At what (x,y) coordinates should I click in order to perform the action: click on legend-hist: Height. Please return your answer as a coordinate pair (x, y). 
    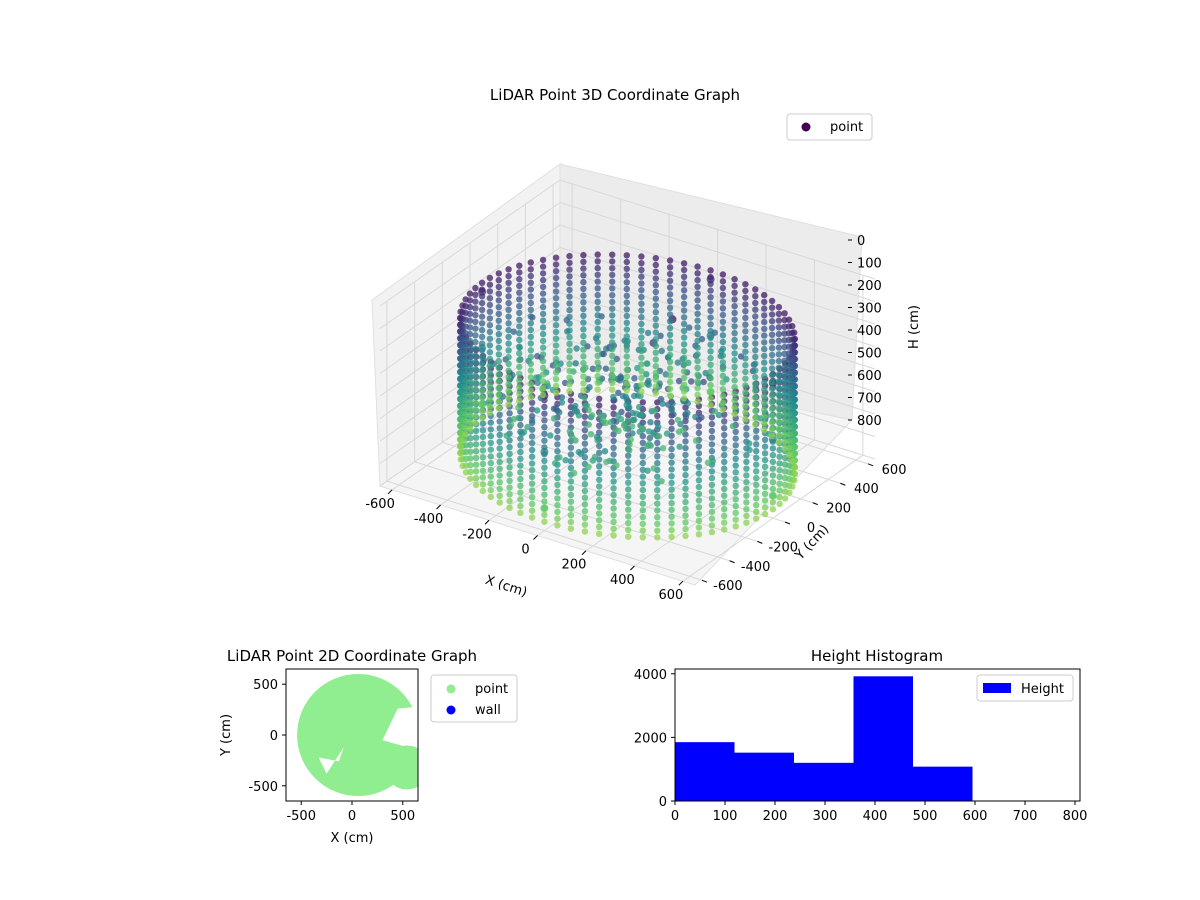
    Looking at the image, I should click on (1025, 688).